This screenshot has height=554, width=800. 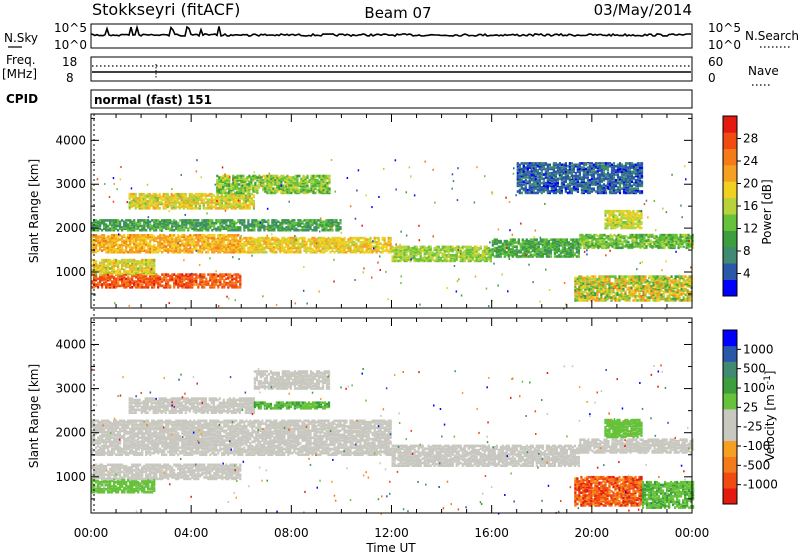 I want to click on colorbar-tick-label: 25, so click(x=750, y=407).